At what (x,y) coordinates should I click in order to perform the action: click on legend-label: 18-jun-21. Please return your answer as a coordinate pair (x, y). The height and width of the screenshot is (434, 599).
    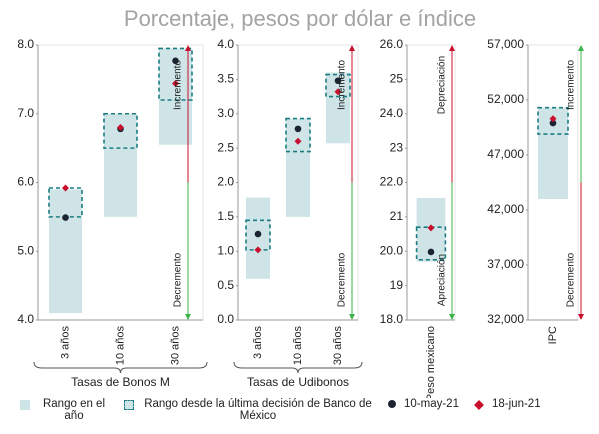
    Looking at the image, I should click on (516, 404).